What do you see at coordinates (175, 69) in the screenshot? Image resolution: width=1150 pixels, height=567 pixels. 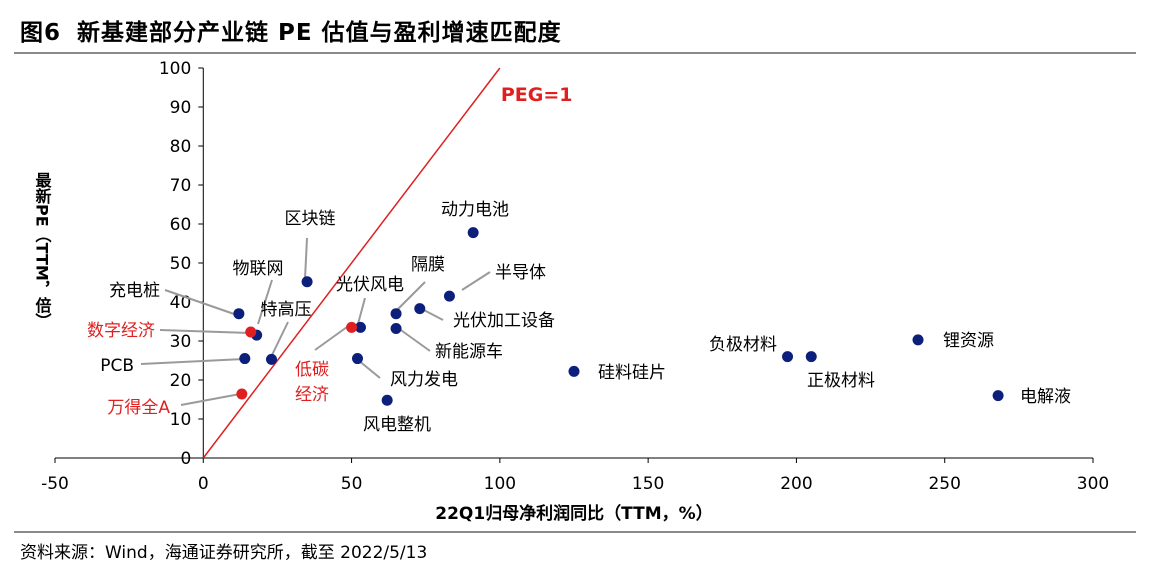 I see `y-tick-label: 100` at bounding box center [175, 69].